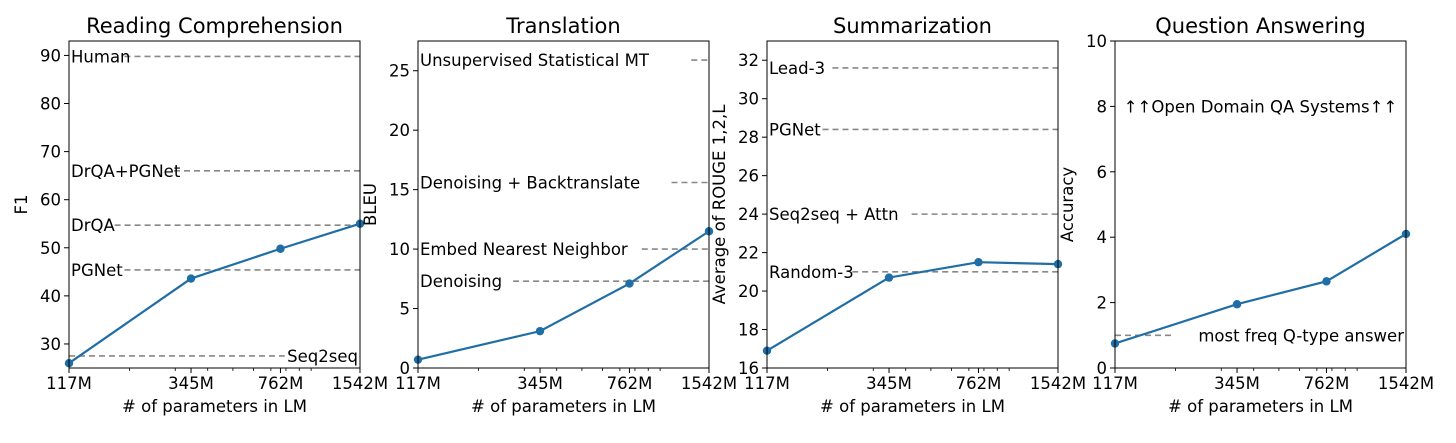 This screenshot has width=1456, height=443. I want to click on y-axis-label: BLEU, so click(370, 204).